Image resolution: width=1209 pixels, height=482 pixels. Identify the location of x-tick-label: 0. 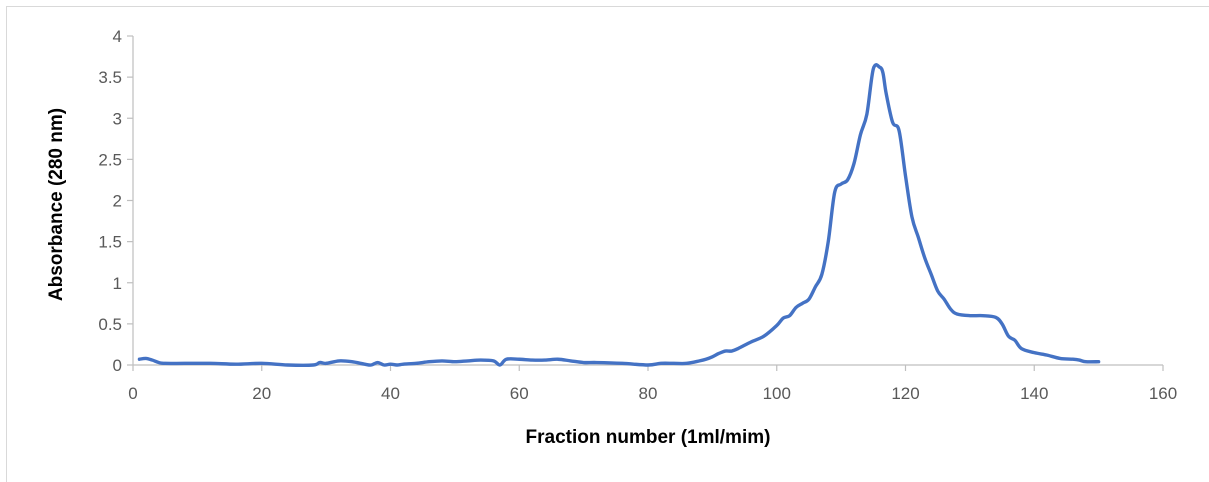
(132, 393).